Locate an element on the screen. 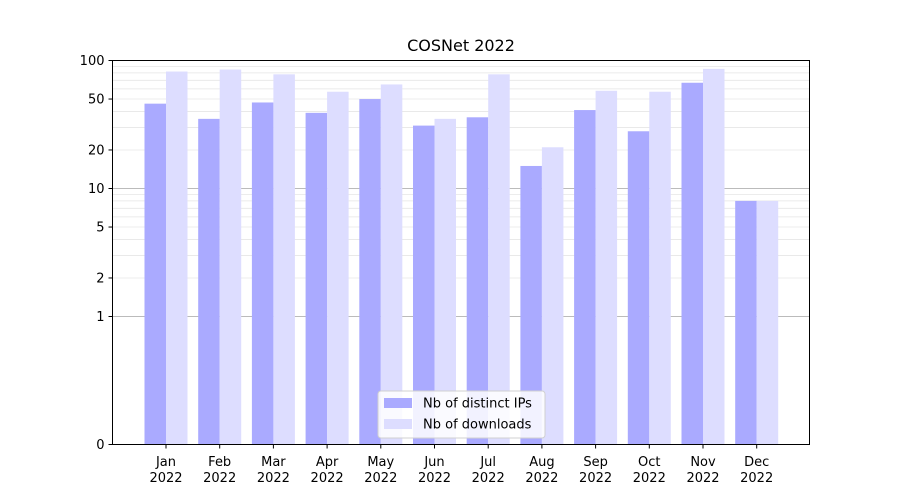 This screenshot has height=504, width=900. x-tick-label: May 2022 is located at coordinates (380, 470).